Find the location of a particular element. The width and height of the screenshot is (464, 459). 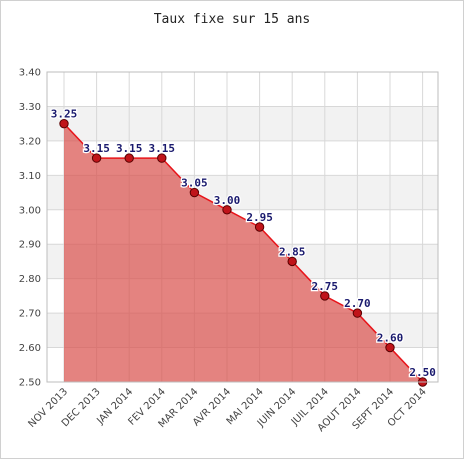

y-tick-label: 2.90 is located at coordinates (30, 245).